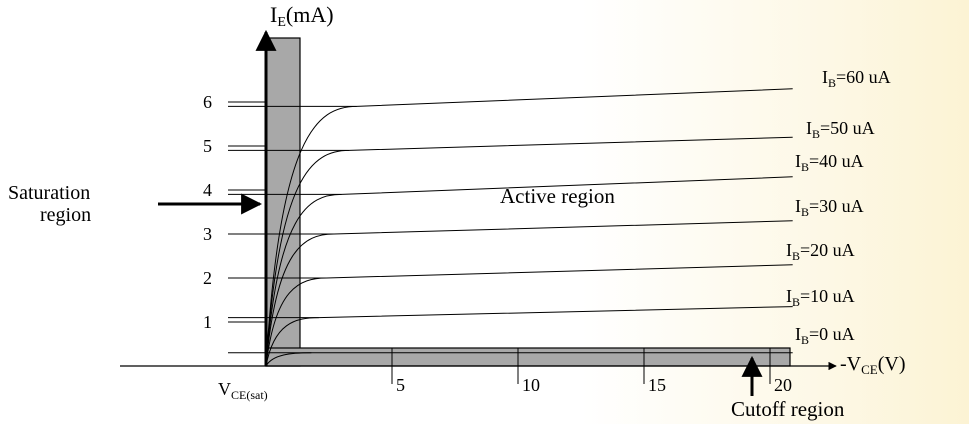 Image resolution: width=969 pixels, height=424 pixels. I want to click on series-label: IB=10 uA, so click(820, 297).